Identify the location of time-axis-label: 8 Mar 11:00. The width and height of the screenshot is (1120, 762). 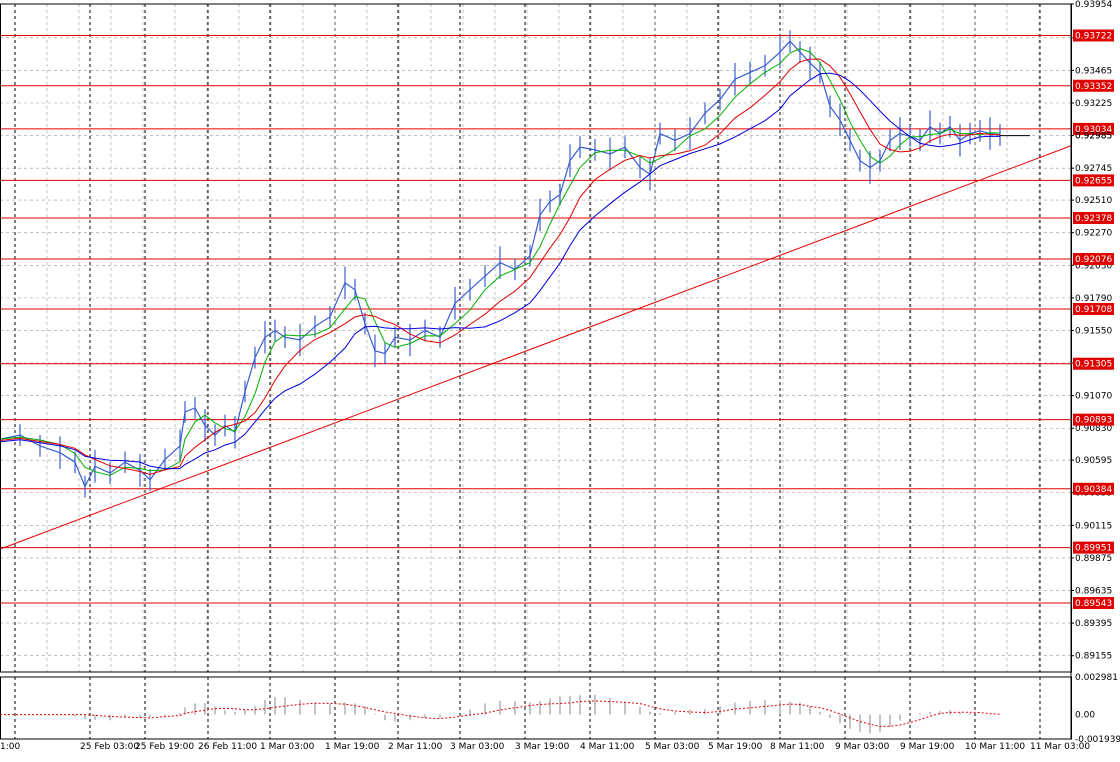
(797, 747).